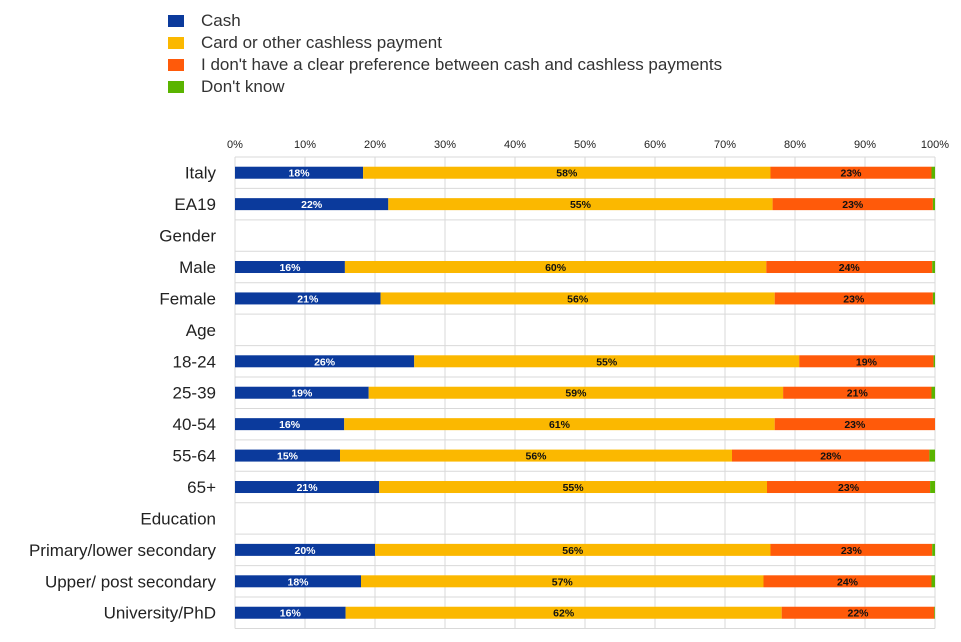 This screenshot has width=961, height=642. Describe the element at coordinates (515, 145) in the screenshot. I see `x-tick-label: 40%` at that location.